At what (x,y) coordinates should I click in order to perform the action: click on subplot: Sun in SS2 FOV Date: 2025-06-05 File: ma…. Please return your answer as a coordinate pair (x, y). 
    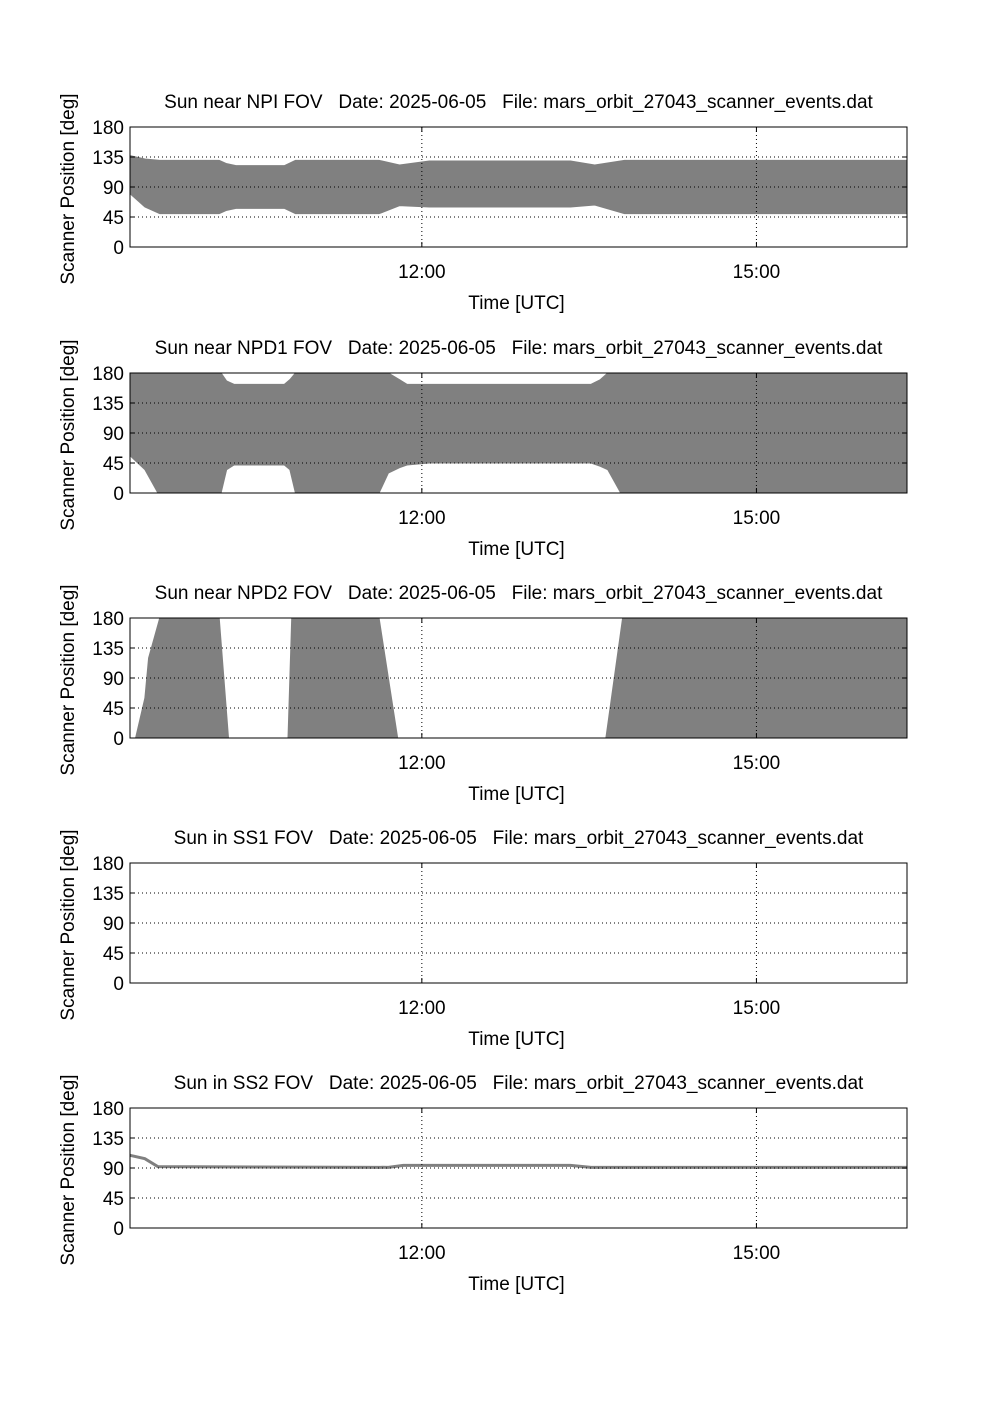
    Looking at the image, I should click on (483, 1184).